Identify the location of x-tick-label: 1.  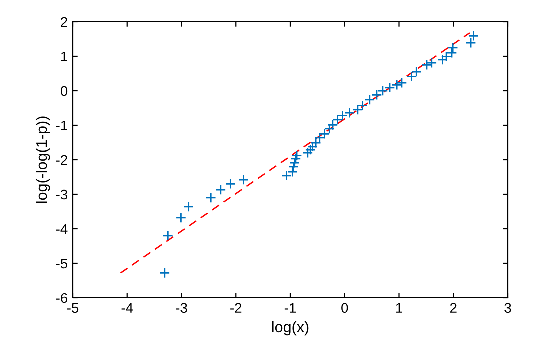
(399, 308).